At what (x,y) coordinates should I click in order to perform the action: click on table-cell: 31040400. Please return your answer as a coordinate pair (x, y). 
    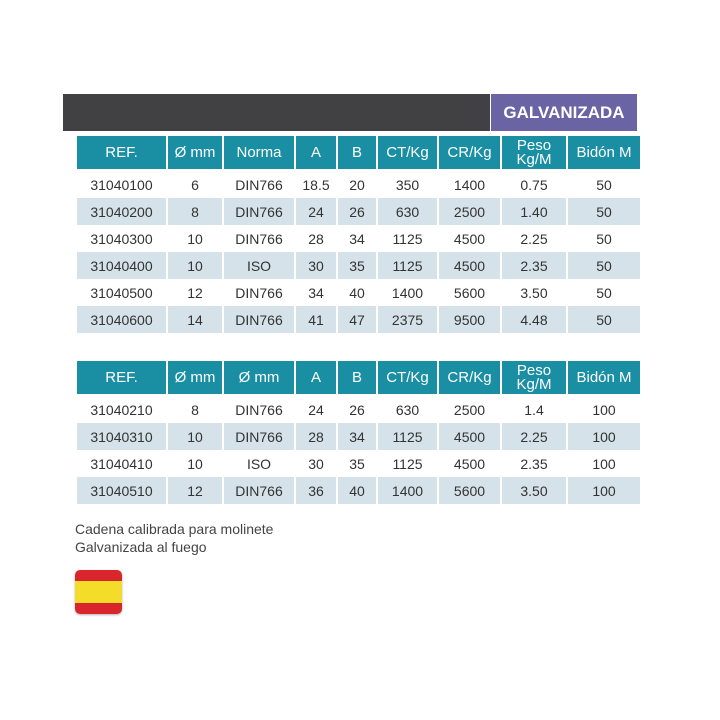
    Looking at the image, I should click on (121, 265).